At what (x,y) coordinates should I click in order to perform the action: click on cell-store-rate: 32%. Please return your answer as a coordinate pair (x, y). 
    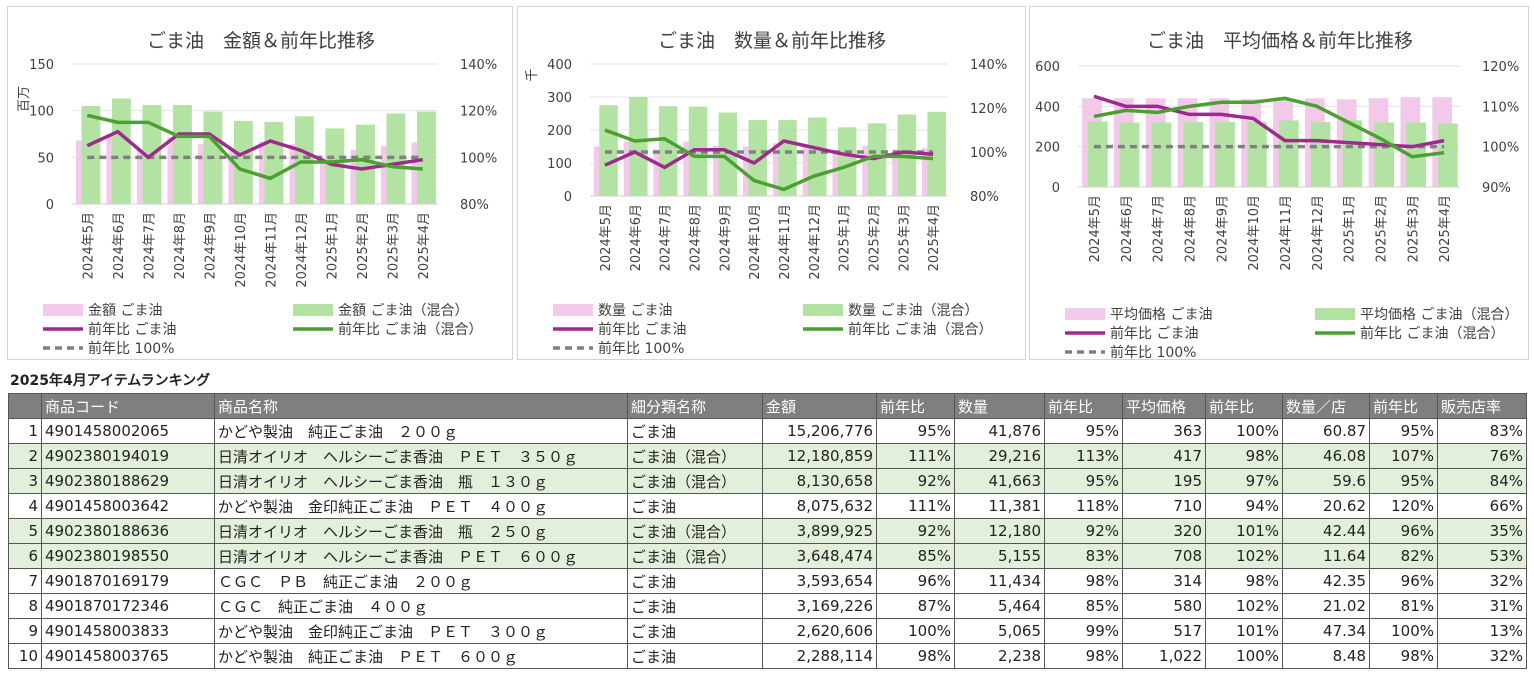
    Looking at the image, I should click on (1482, 656).